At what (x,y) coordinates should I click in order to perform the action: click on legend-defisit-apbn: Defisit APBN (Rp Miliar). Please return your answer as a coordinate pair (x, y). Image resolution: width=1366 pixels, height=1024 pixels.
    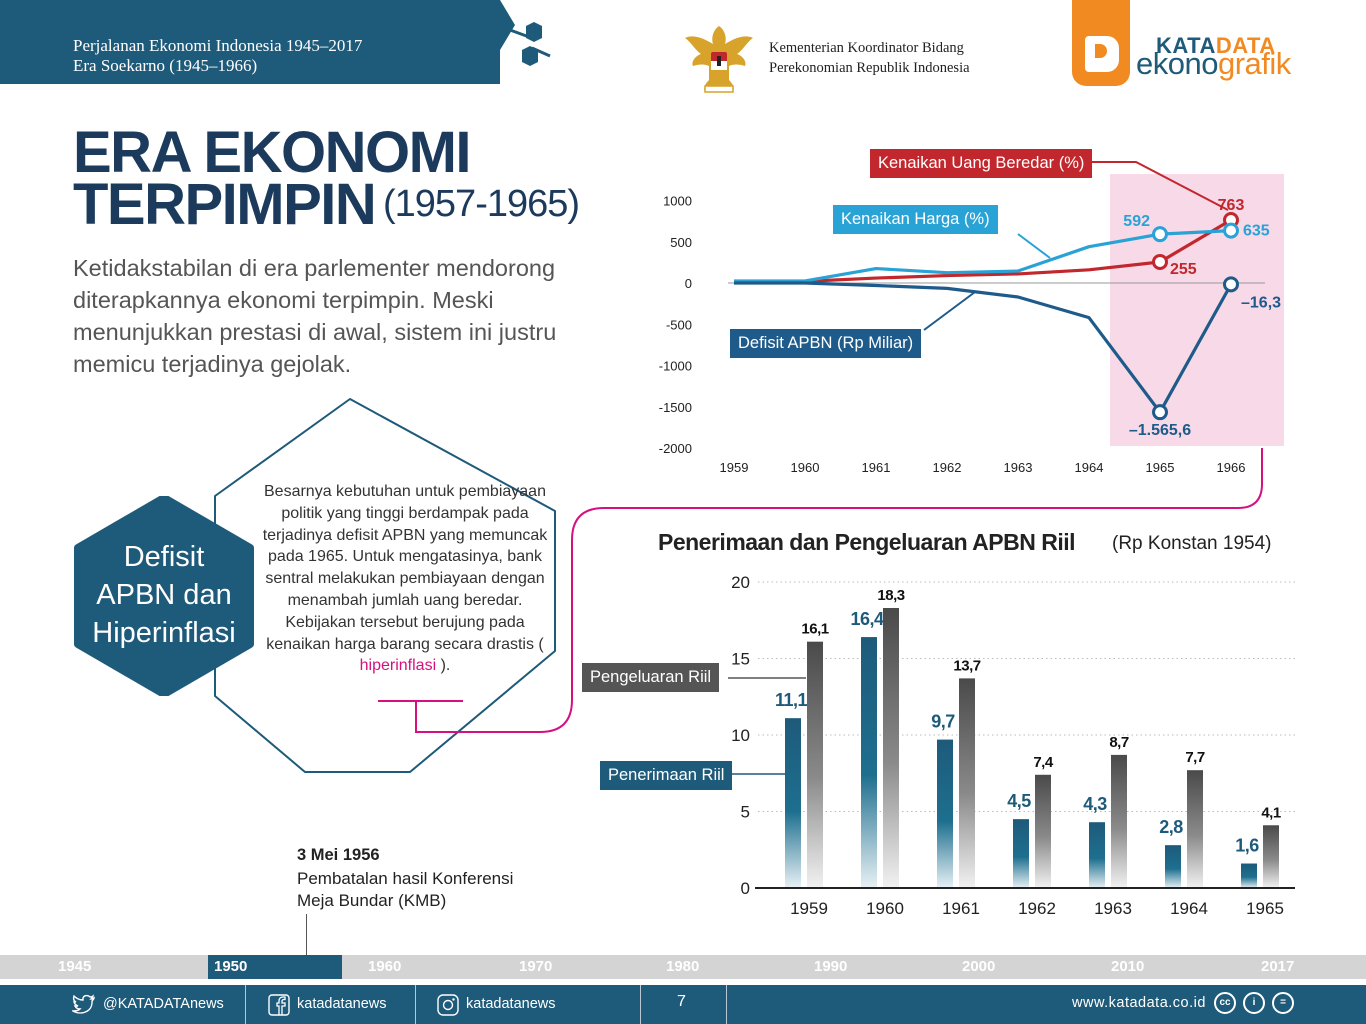
    Looking at the image, I should click on (826, 343).